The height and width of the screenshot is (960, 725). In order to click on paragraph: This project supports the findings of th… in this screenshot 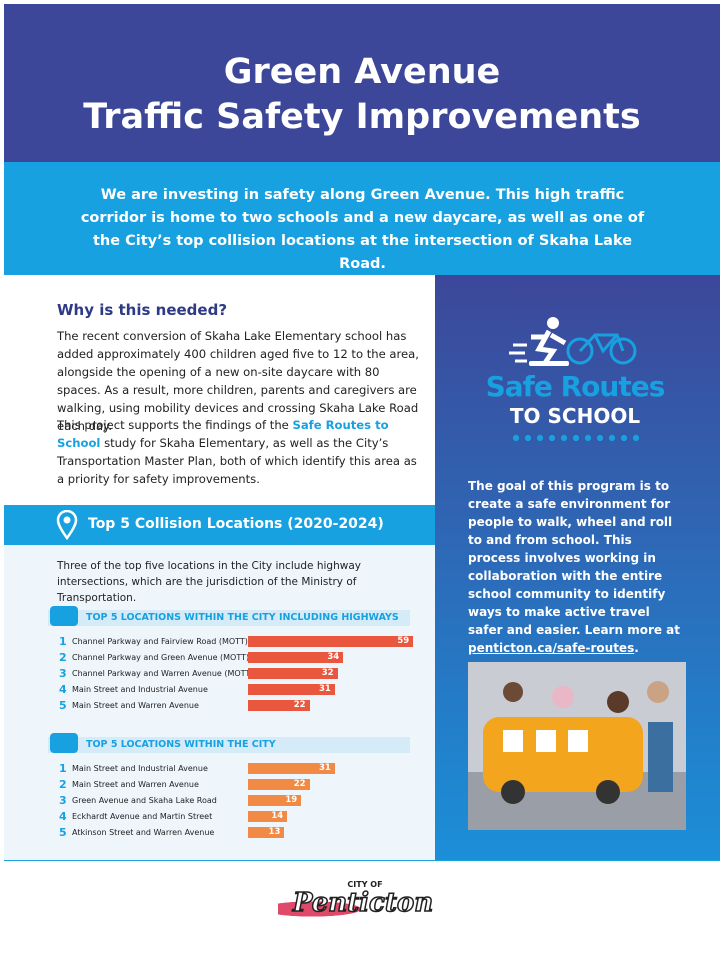, I will do `click(239, 452)`.